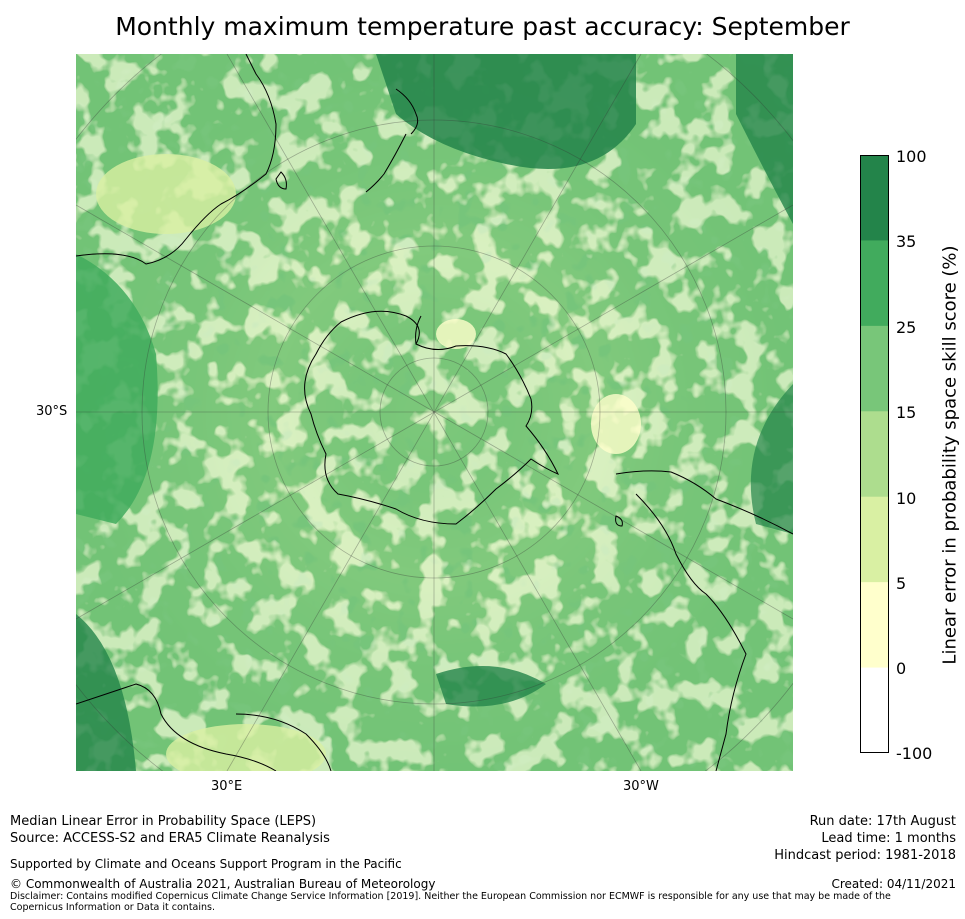 The height and width of the screenshot is (919, 965). What do you see at coordinates (865, 855) in the screenshot?
I see `footer-hindcast: Hindcast period: 1981-2018` at bounding box center [865, 855].